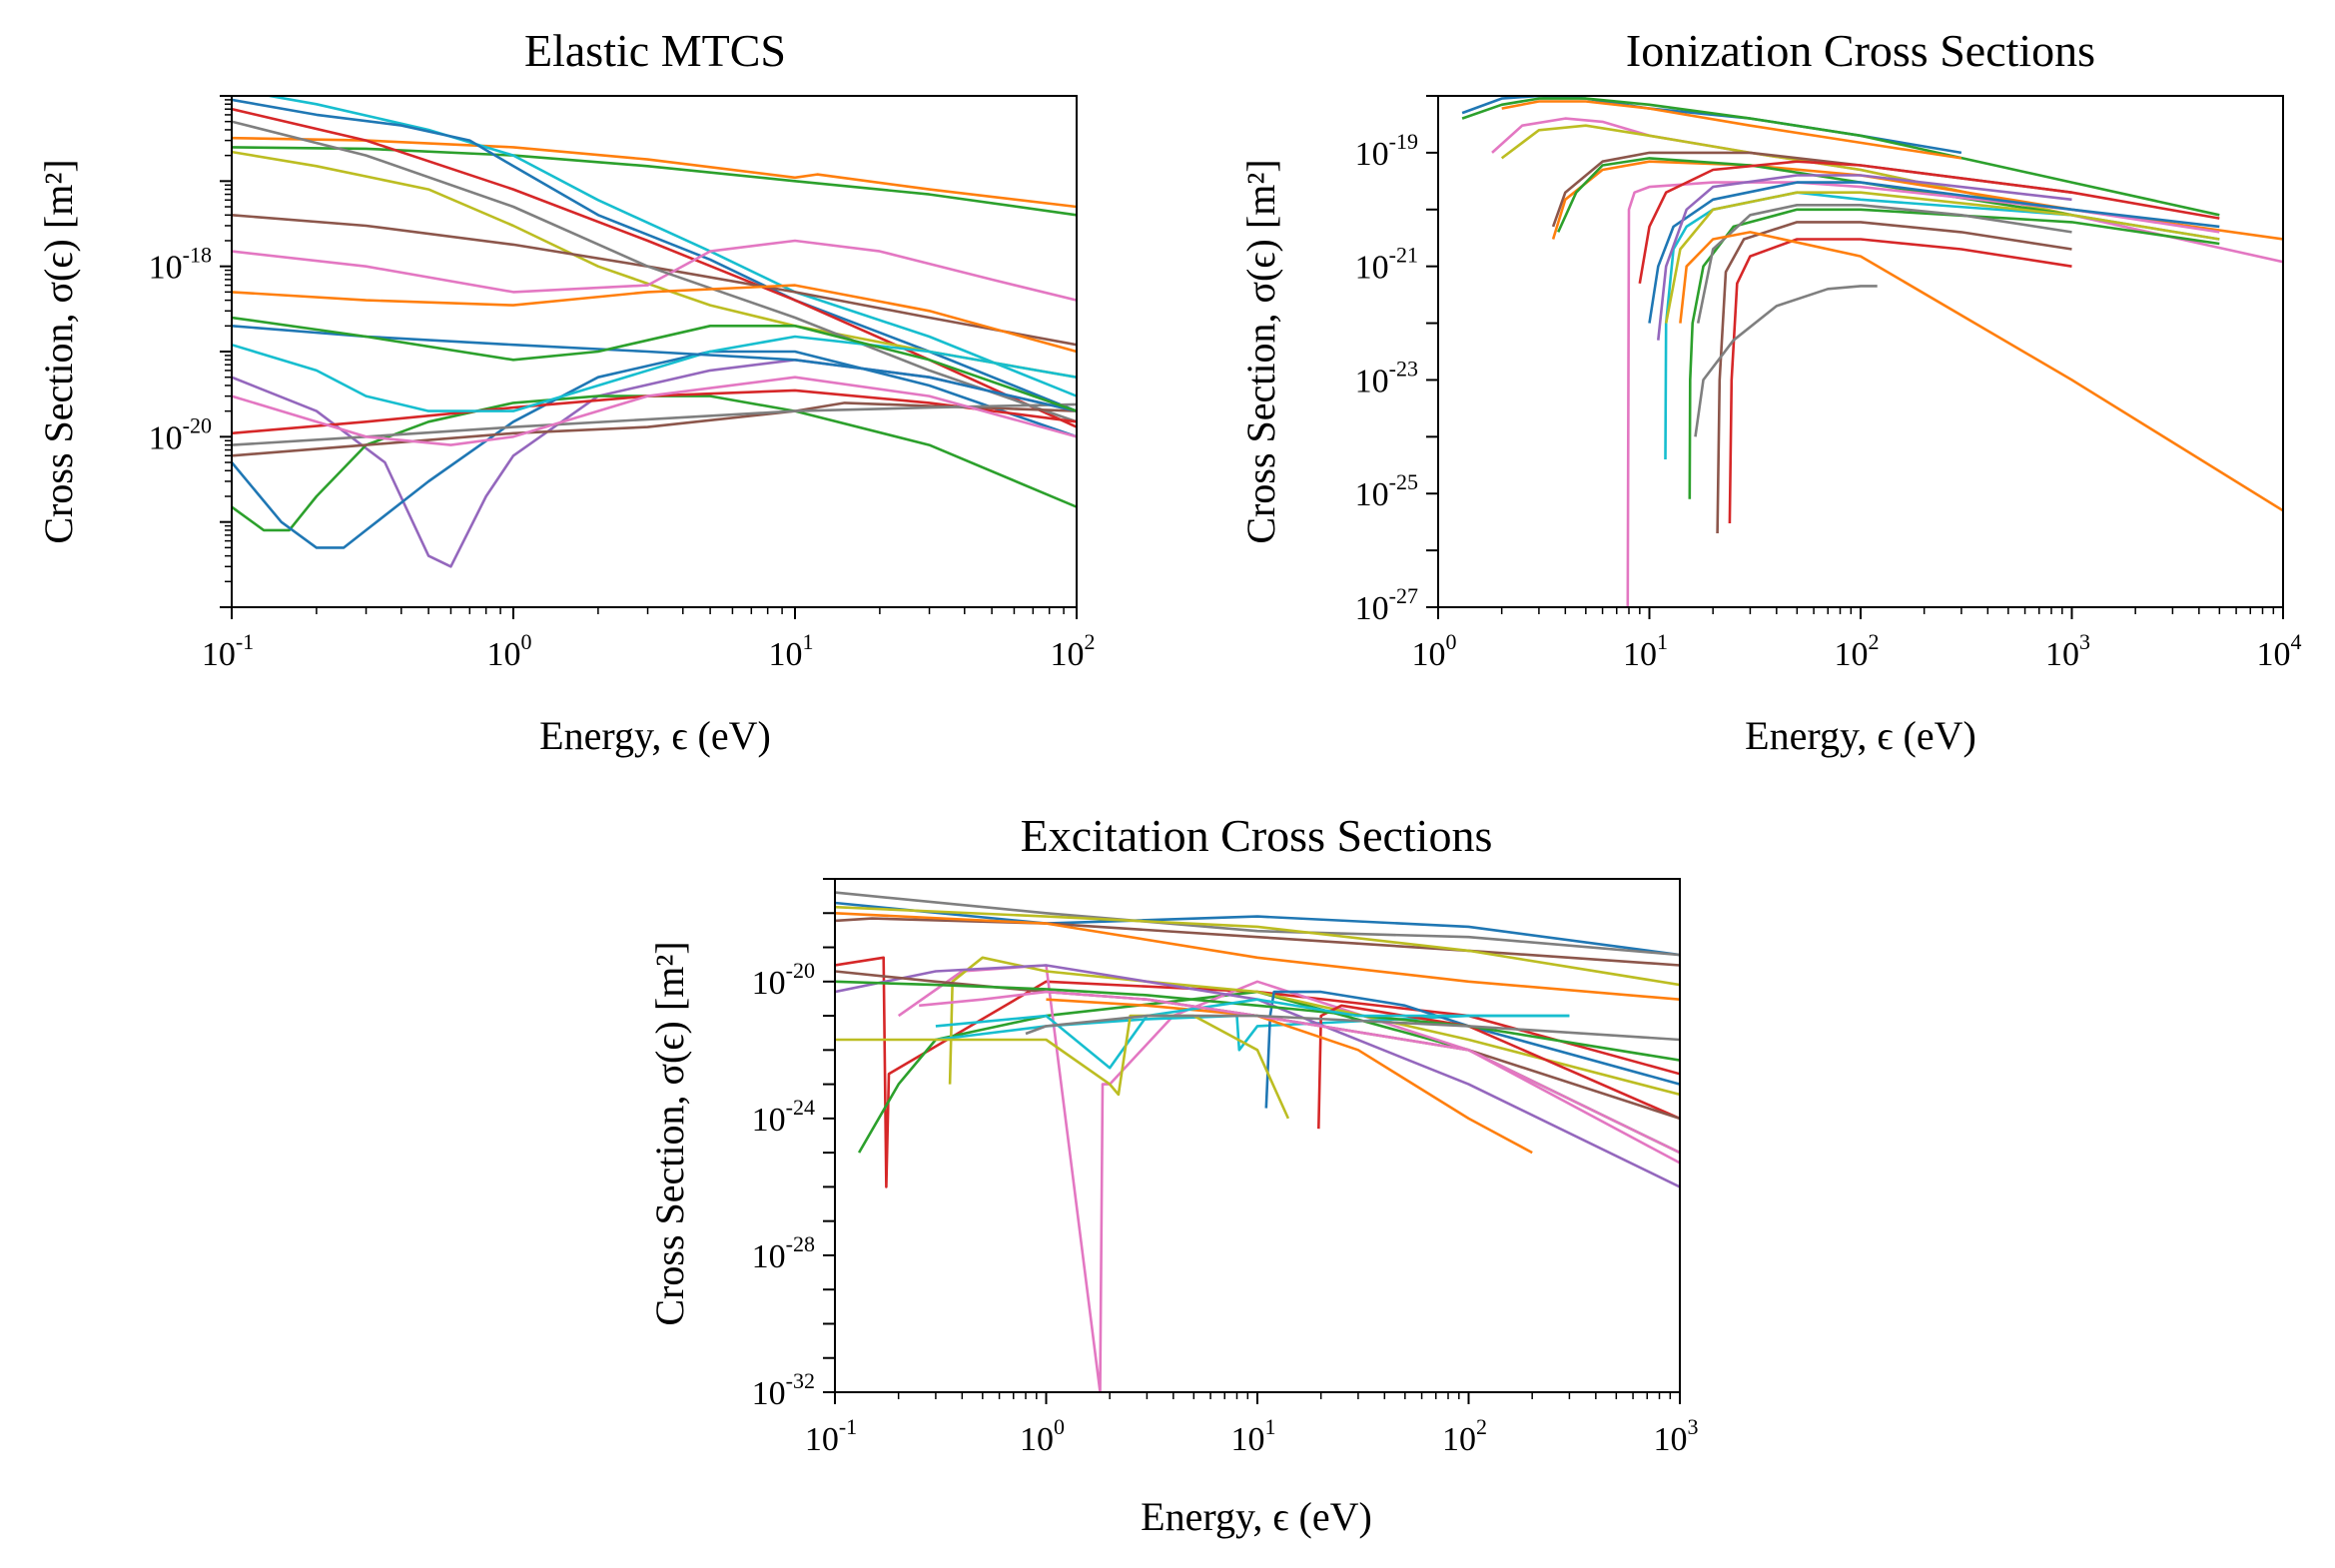 This screenshot has height=1568, width=2335. Describe the element at coordinates (1386, 151) in the screenshot. I see `ionization-y-tick-label: 10-19` at that location.